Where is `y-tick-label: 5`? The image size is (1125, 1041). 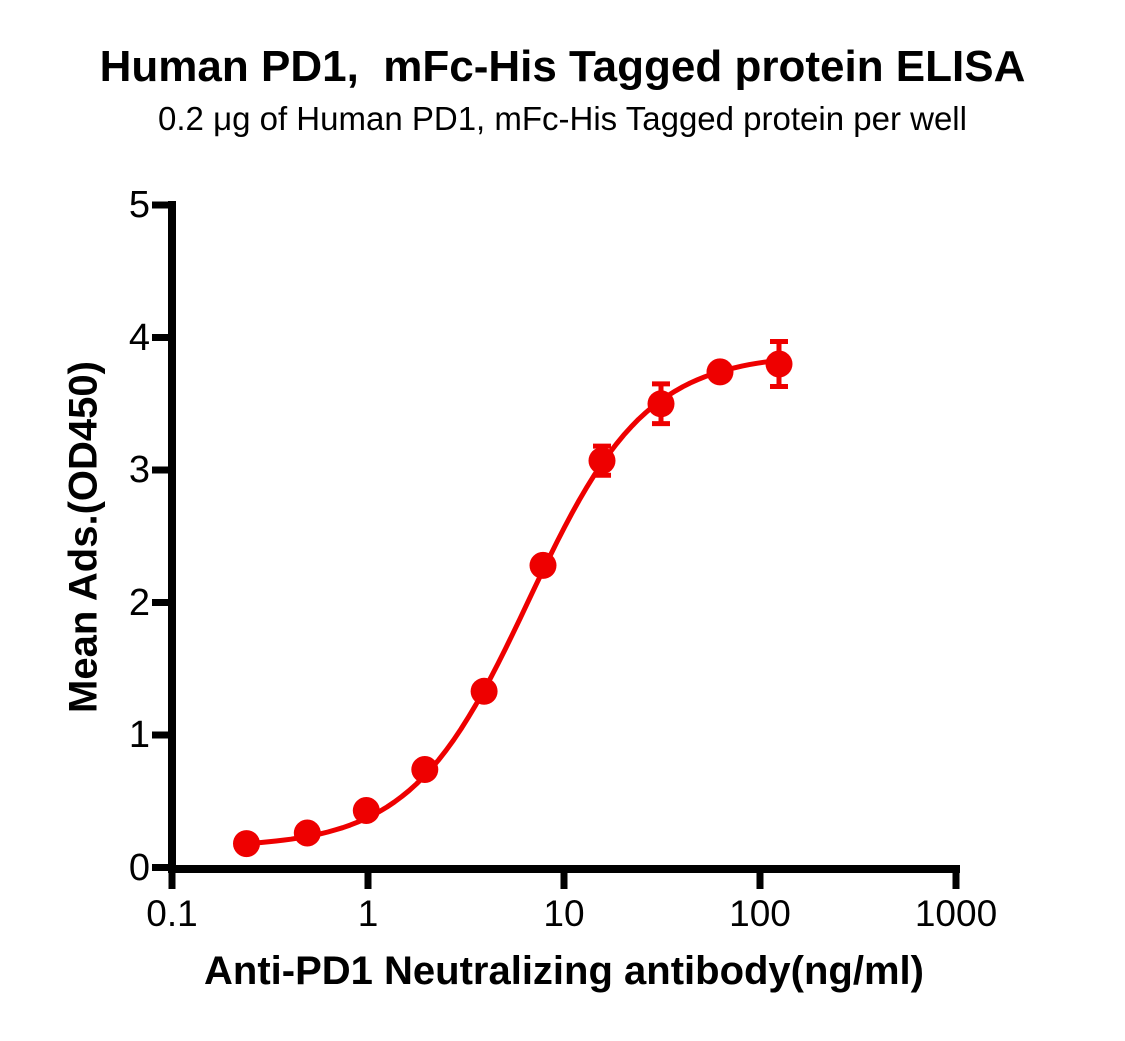
y-tick-label: 5 is located at coordinates (139, 205).